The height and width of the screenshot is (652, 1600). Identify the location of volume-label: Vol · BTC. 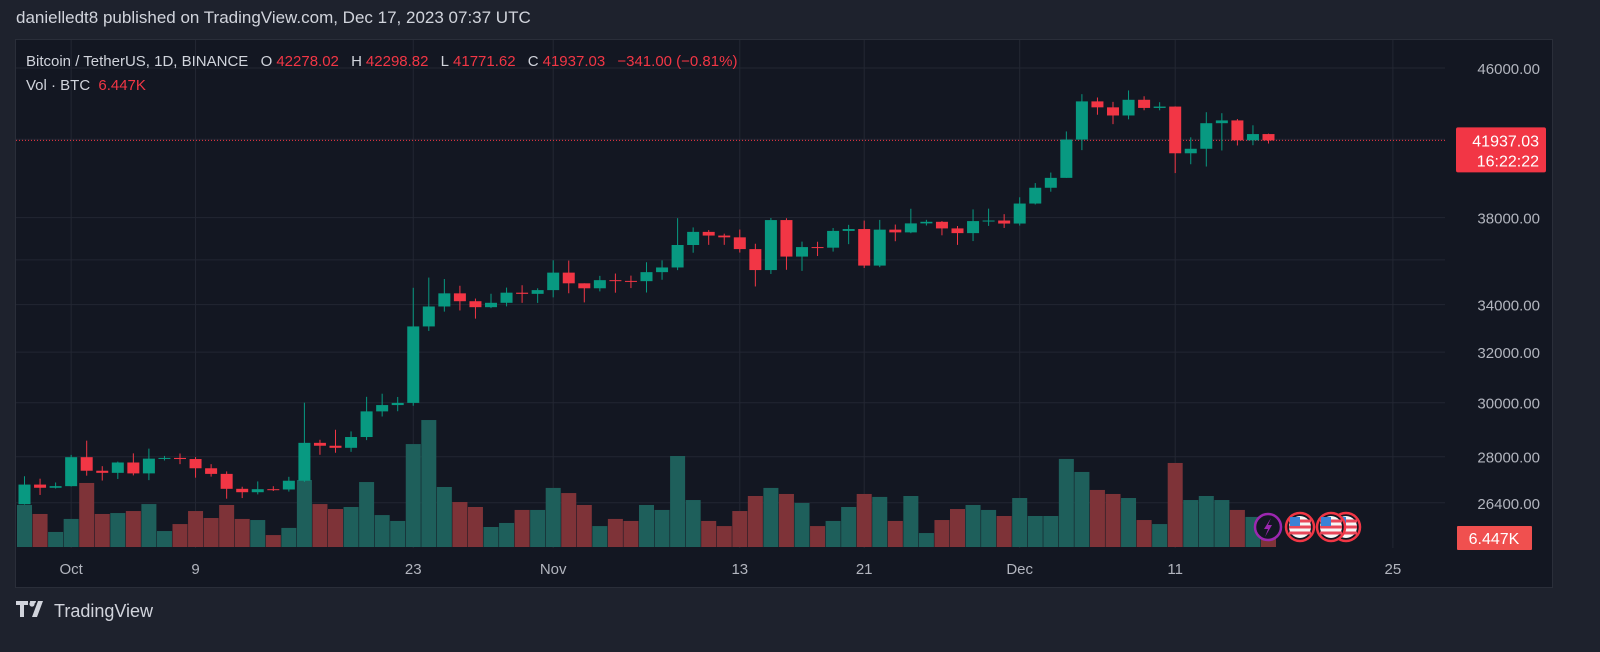
(58, 85).